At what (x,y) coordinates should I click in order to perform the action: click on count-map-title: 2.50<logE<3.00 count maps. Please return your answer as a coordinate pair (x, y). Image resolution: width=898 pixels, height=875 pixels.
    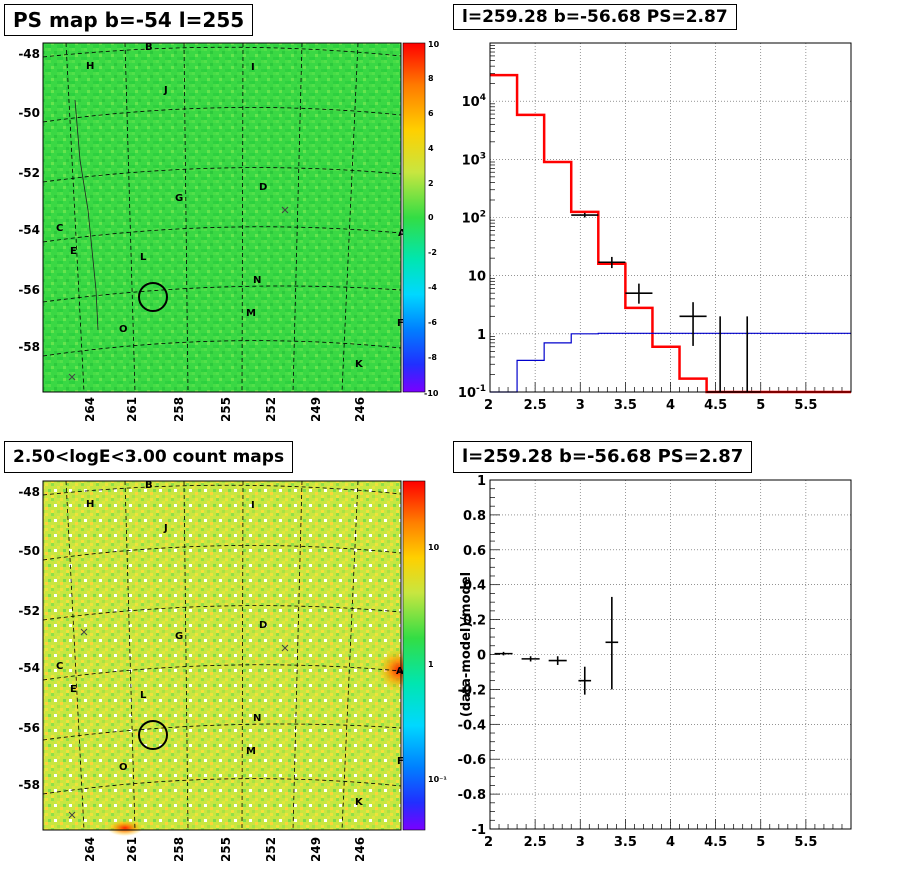
    Looking at the image, I should click on (149, 457).